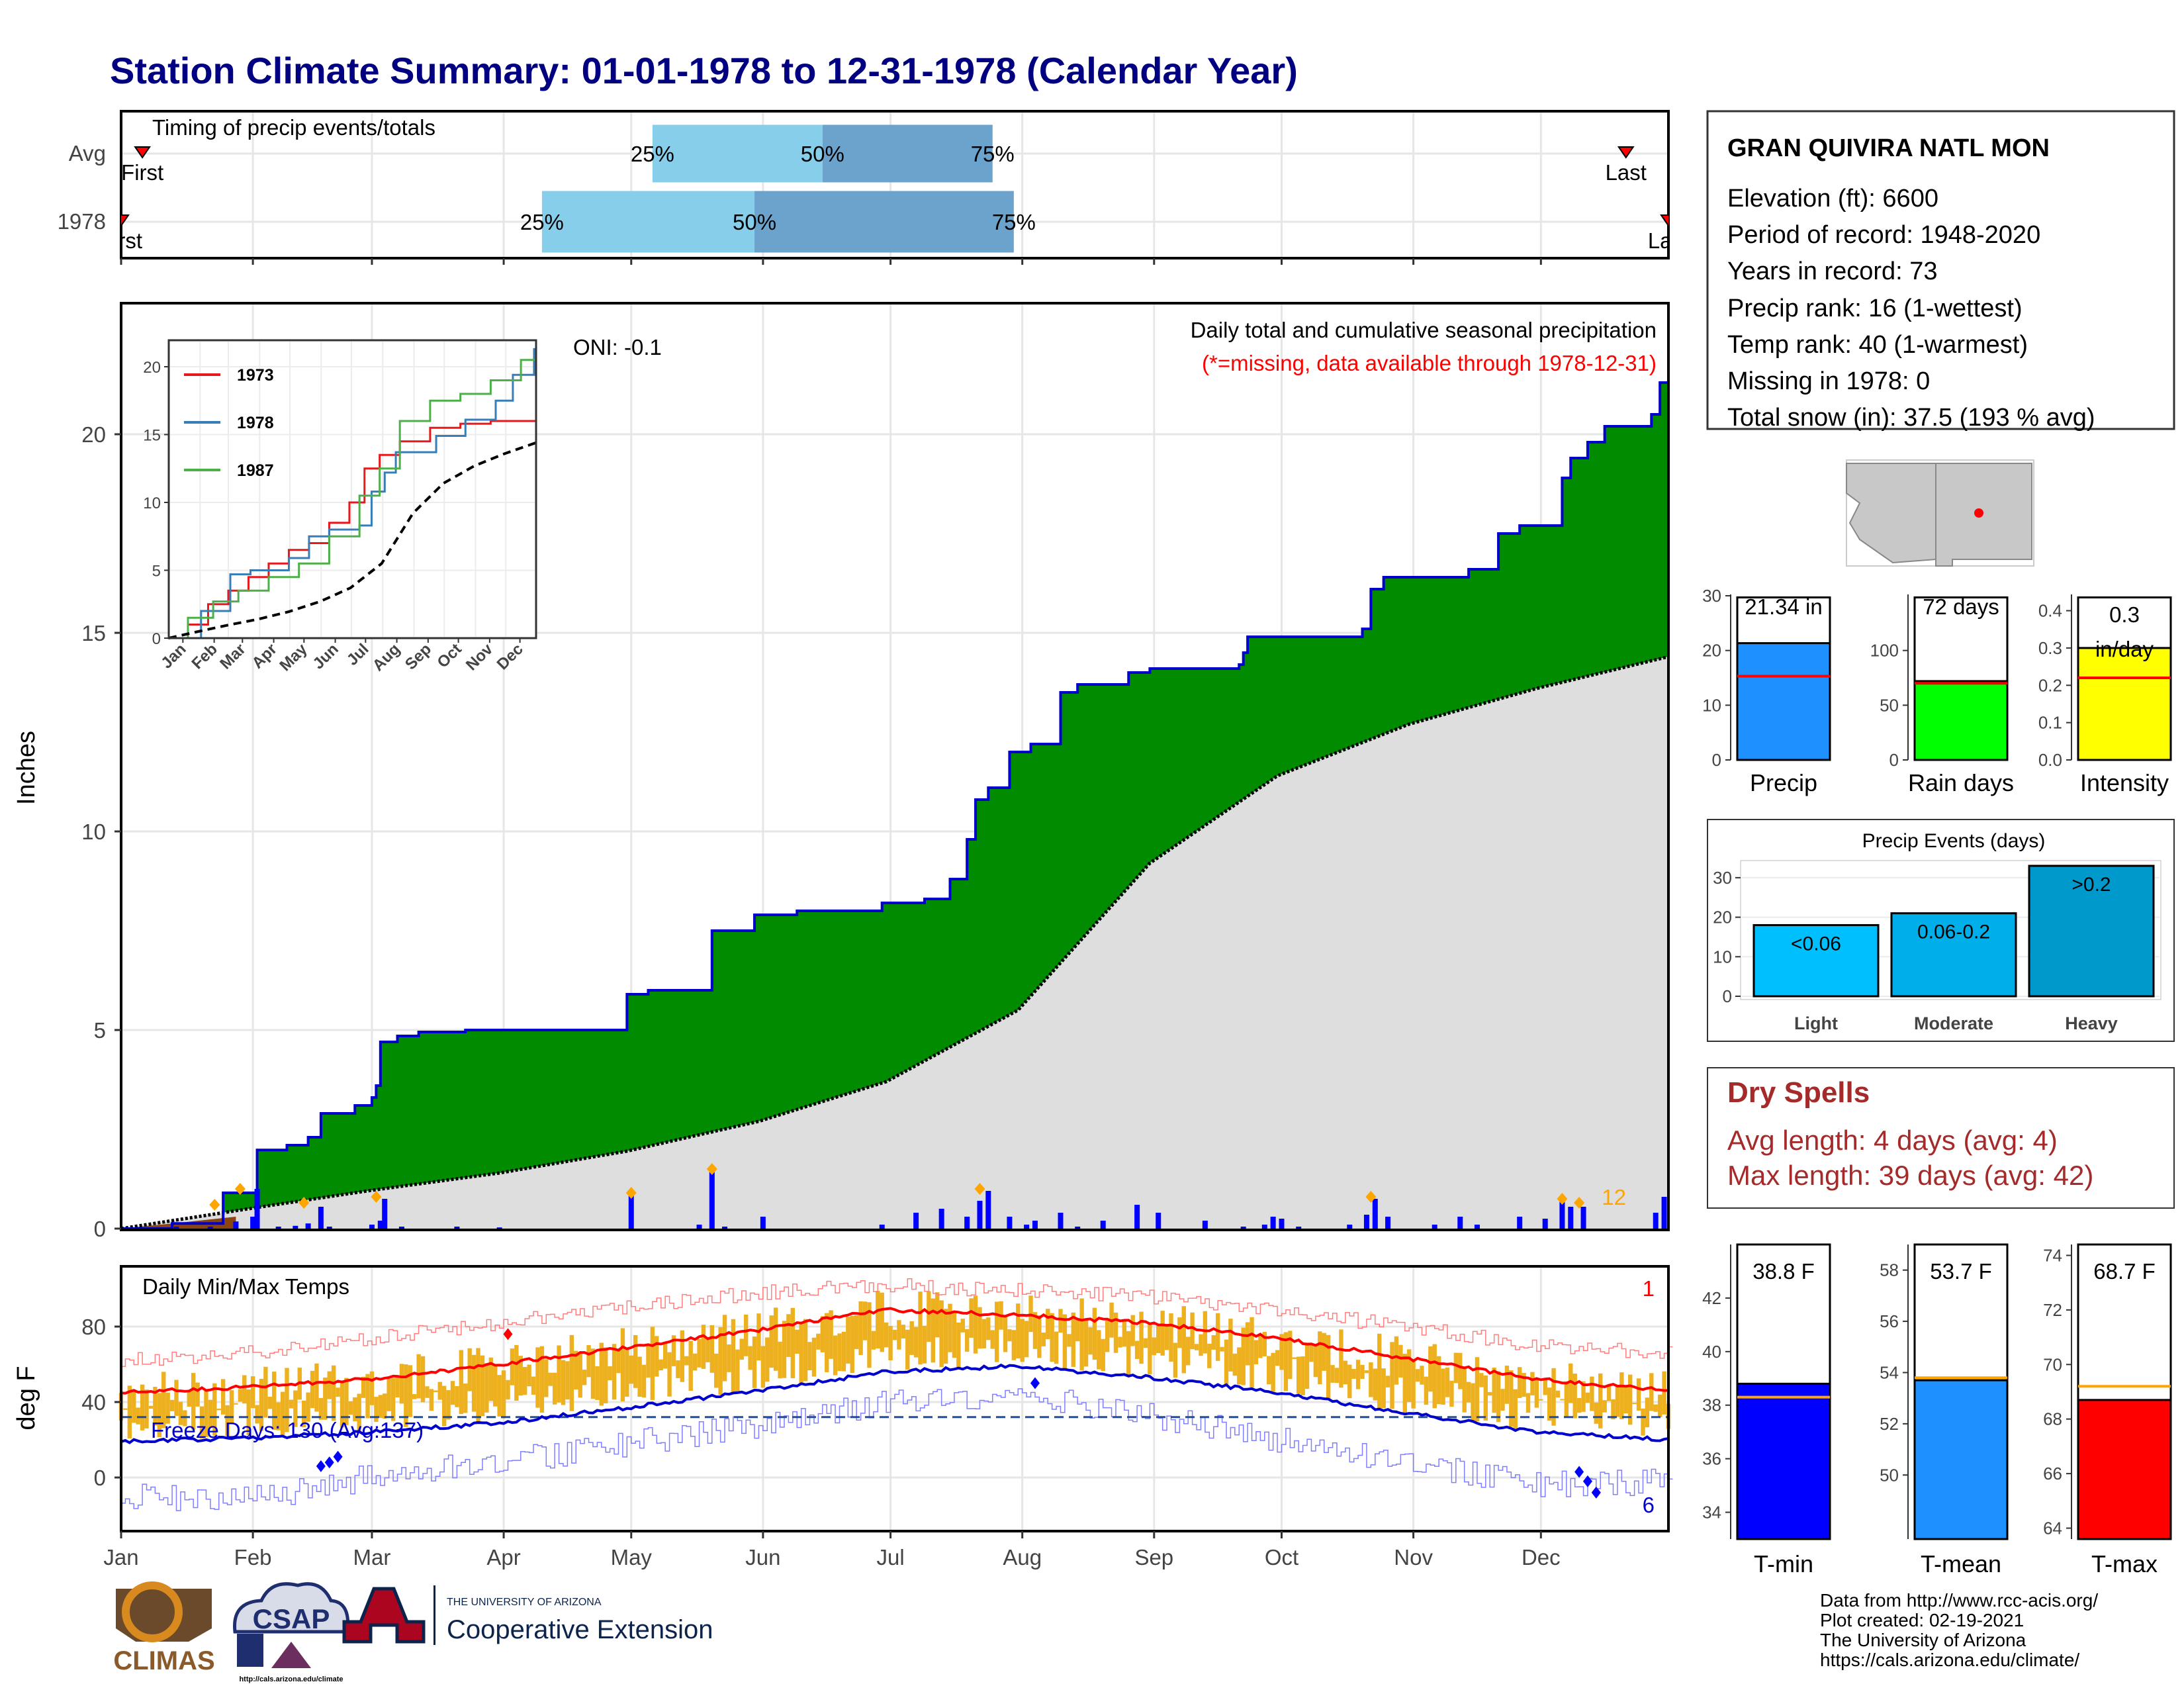 Image resolution: width=2184 pixels, height=1688 pixels. I want to click on summary-bar-value-unit: in/day, so click(2124, 649).